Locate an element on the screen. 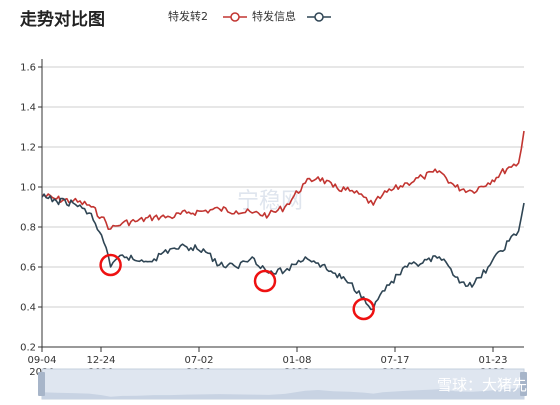 Image resolution: width=560 pixels, height=405 pixels. x-tick-label: 12-24 is located at coordinates (100, 360).